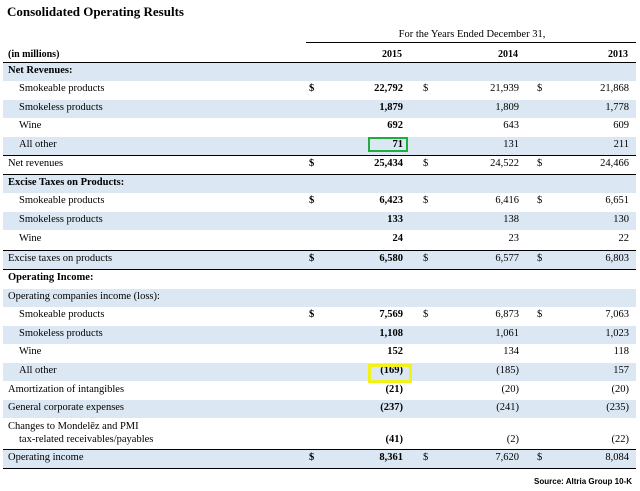  I want to click on value-2014: (241), so click(507, 407).